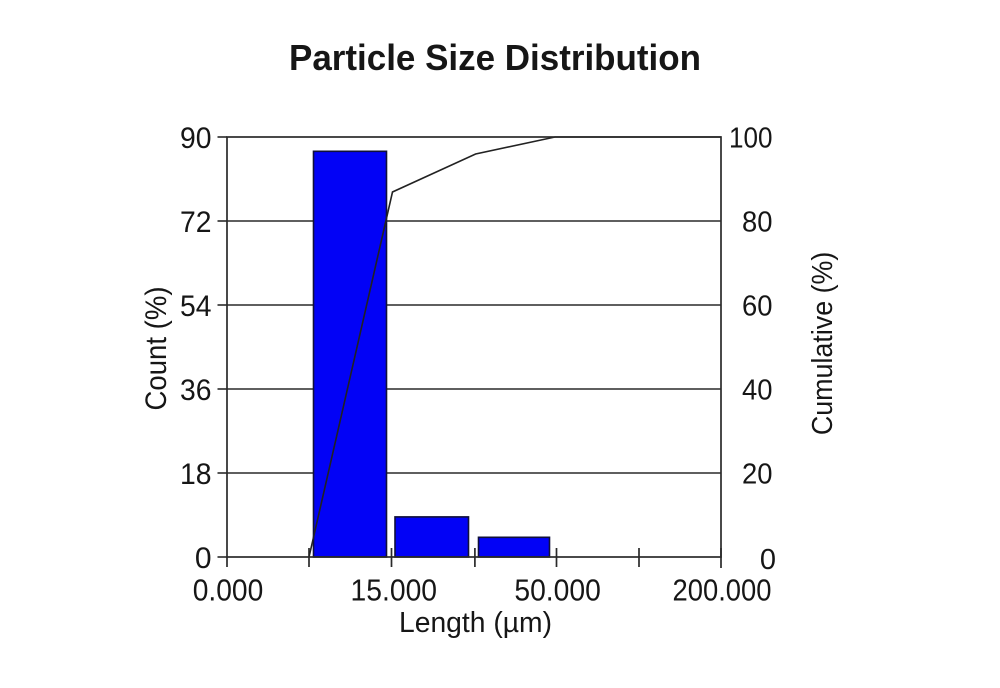 The width and height of the screenshot is (1000, 688). Describe the element at coordinates (196, 138) in the screenshot. I see `svg-text: 90` at that location.